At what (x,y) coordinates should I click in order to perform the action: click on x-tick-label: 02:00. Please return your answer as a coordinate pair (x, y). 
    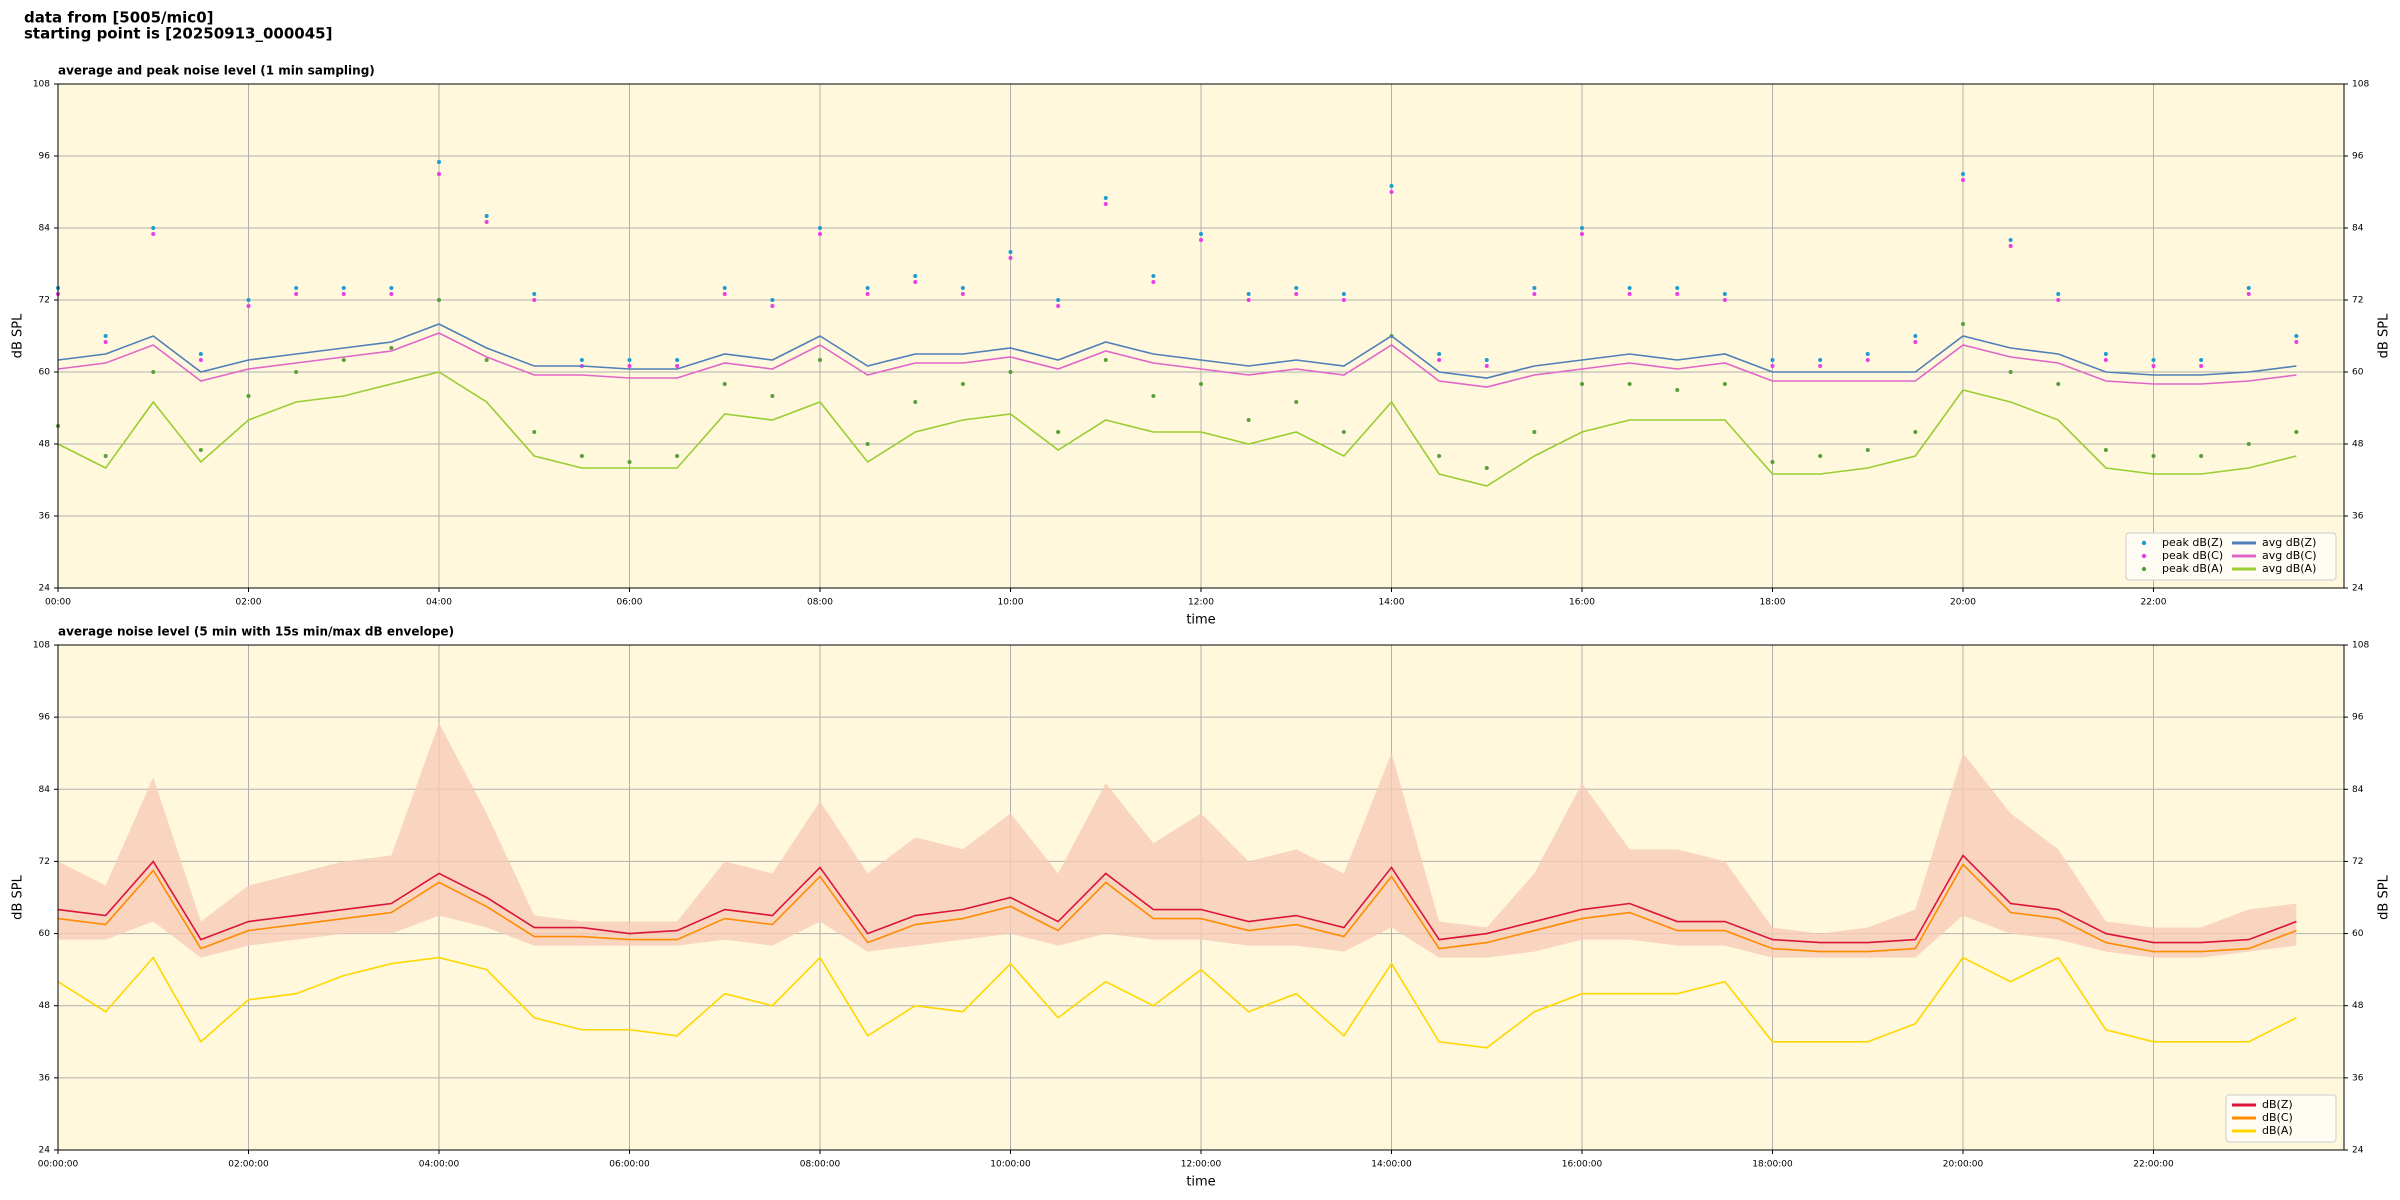
    Looking at the image, I should click on (249, 603).